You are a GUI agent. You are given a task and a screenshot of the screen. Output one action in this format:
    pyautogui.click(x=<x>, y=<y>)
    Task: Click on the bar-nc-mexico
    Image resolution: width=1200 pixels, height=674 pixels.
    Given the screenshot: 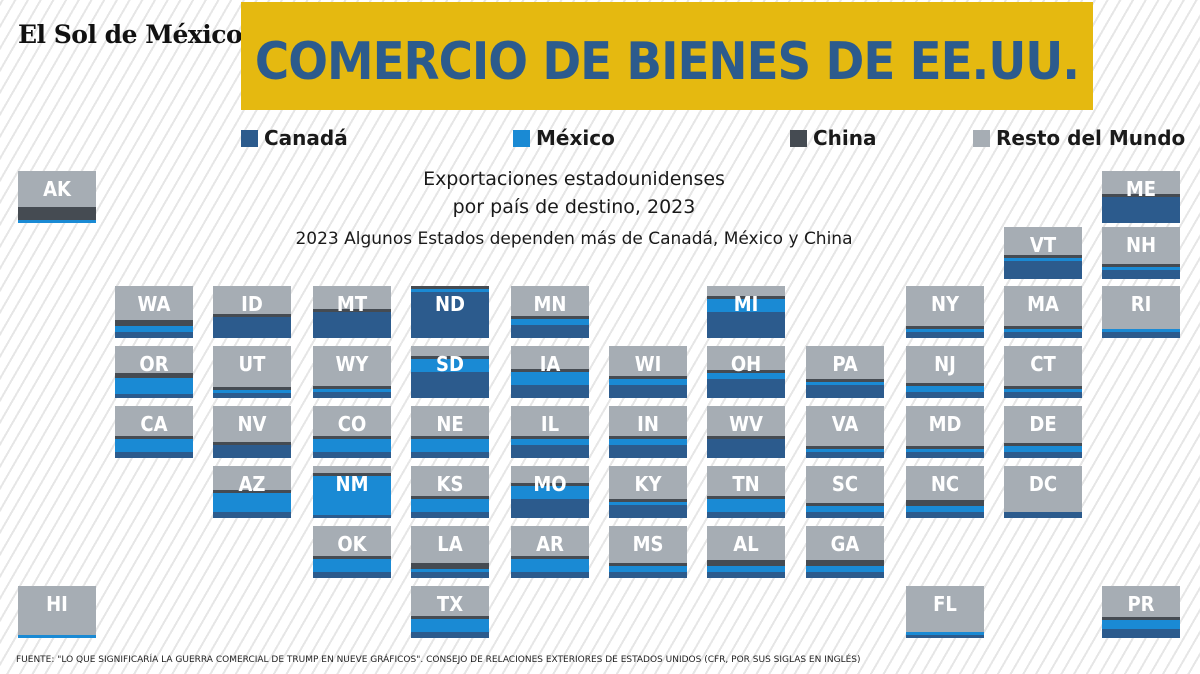 What is the action you would take?
    pyautogui.click(x=945, y=509)
    